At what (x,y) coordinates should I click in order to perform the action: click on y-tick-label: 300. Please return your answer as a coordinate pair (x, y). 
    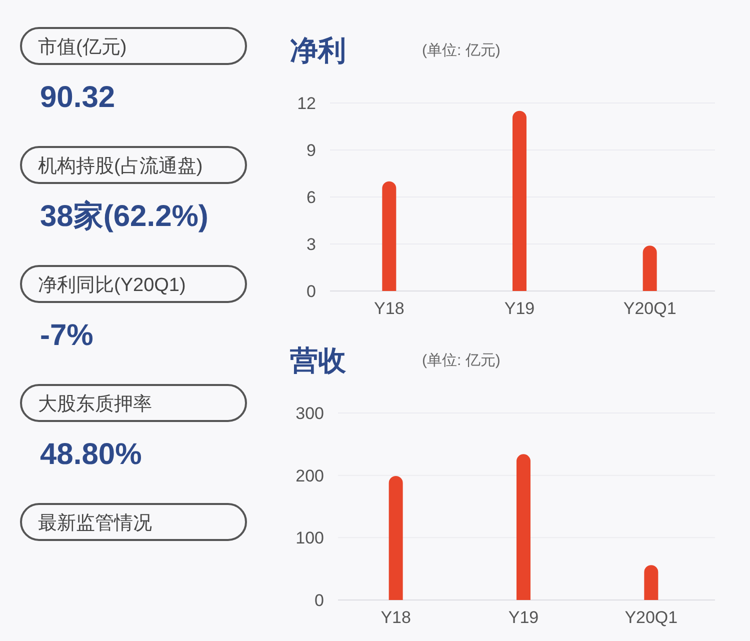
    Looking at the image, I should click on (310, 413).